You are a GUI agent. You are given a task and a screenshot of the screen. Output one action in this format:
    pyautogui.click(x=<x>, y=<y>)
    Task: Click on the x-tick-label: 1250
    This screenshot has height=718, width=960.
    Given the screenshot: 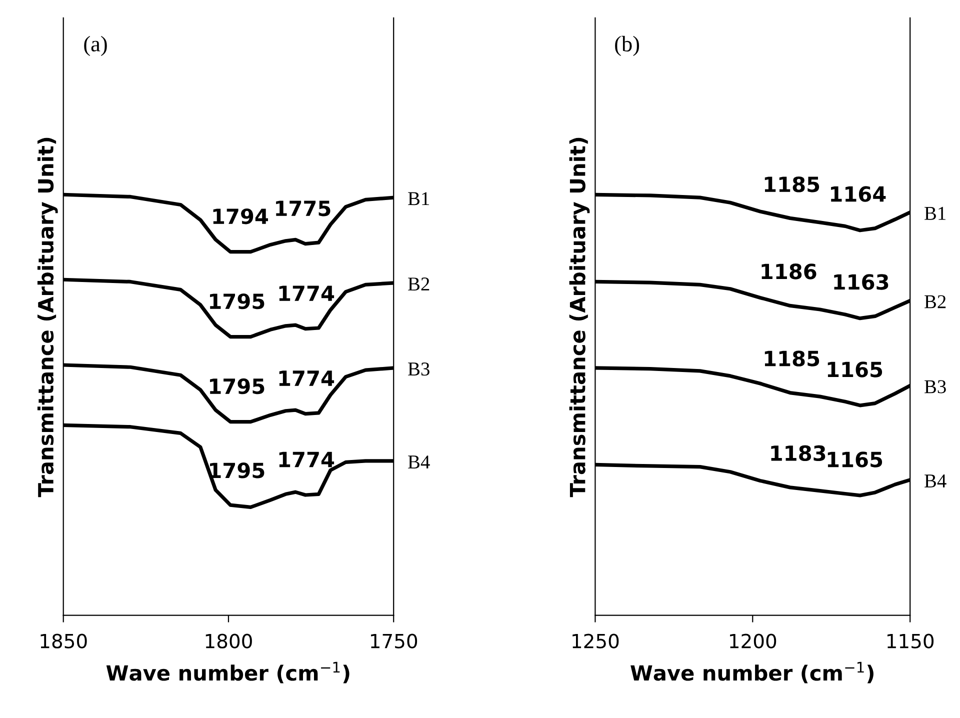 What is the action you would take?
    pyautogui.click(x=595, y=641)
    